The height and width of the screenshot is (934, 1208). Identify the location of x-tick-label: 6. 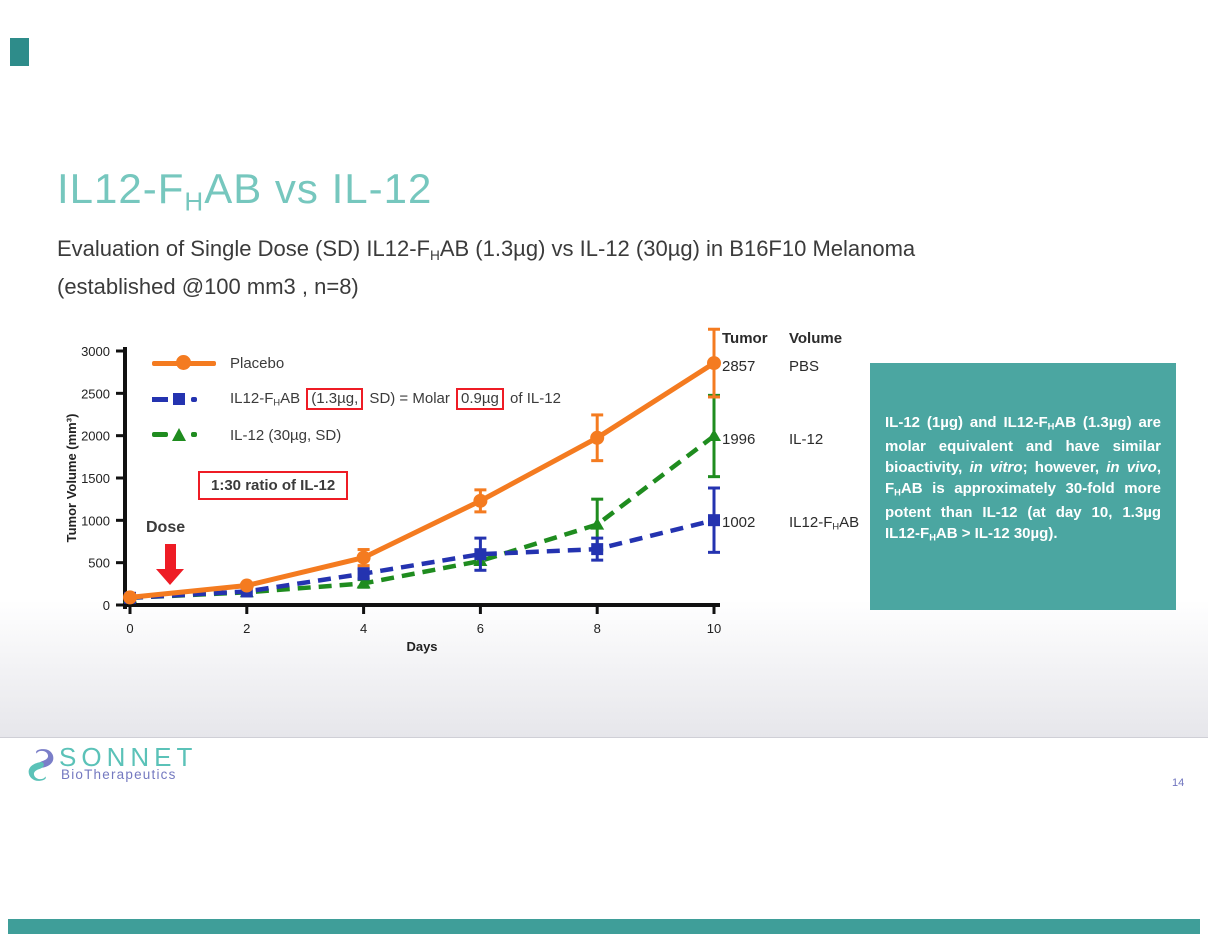
(480, 628).